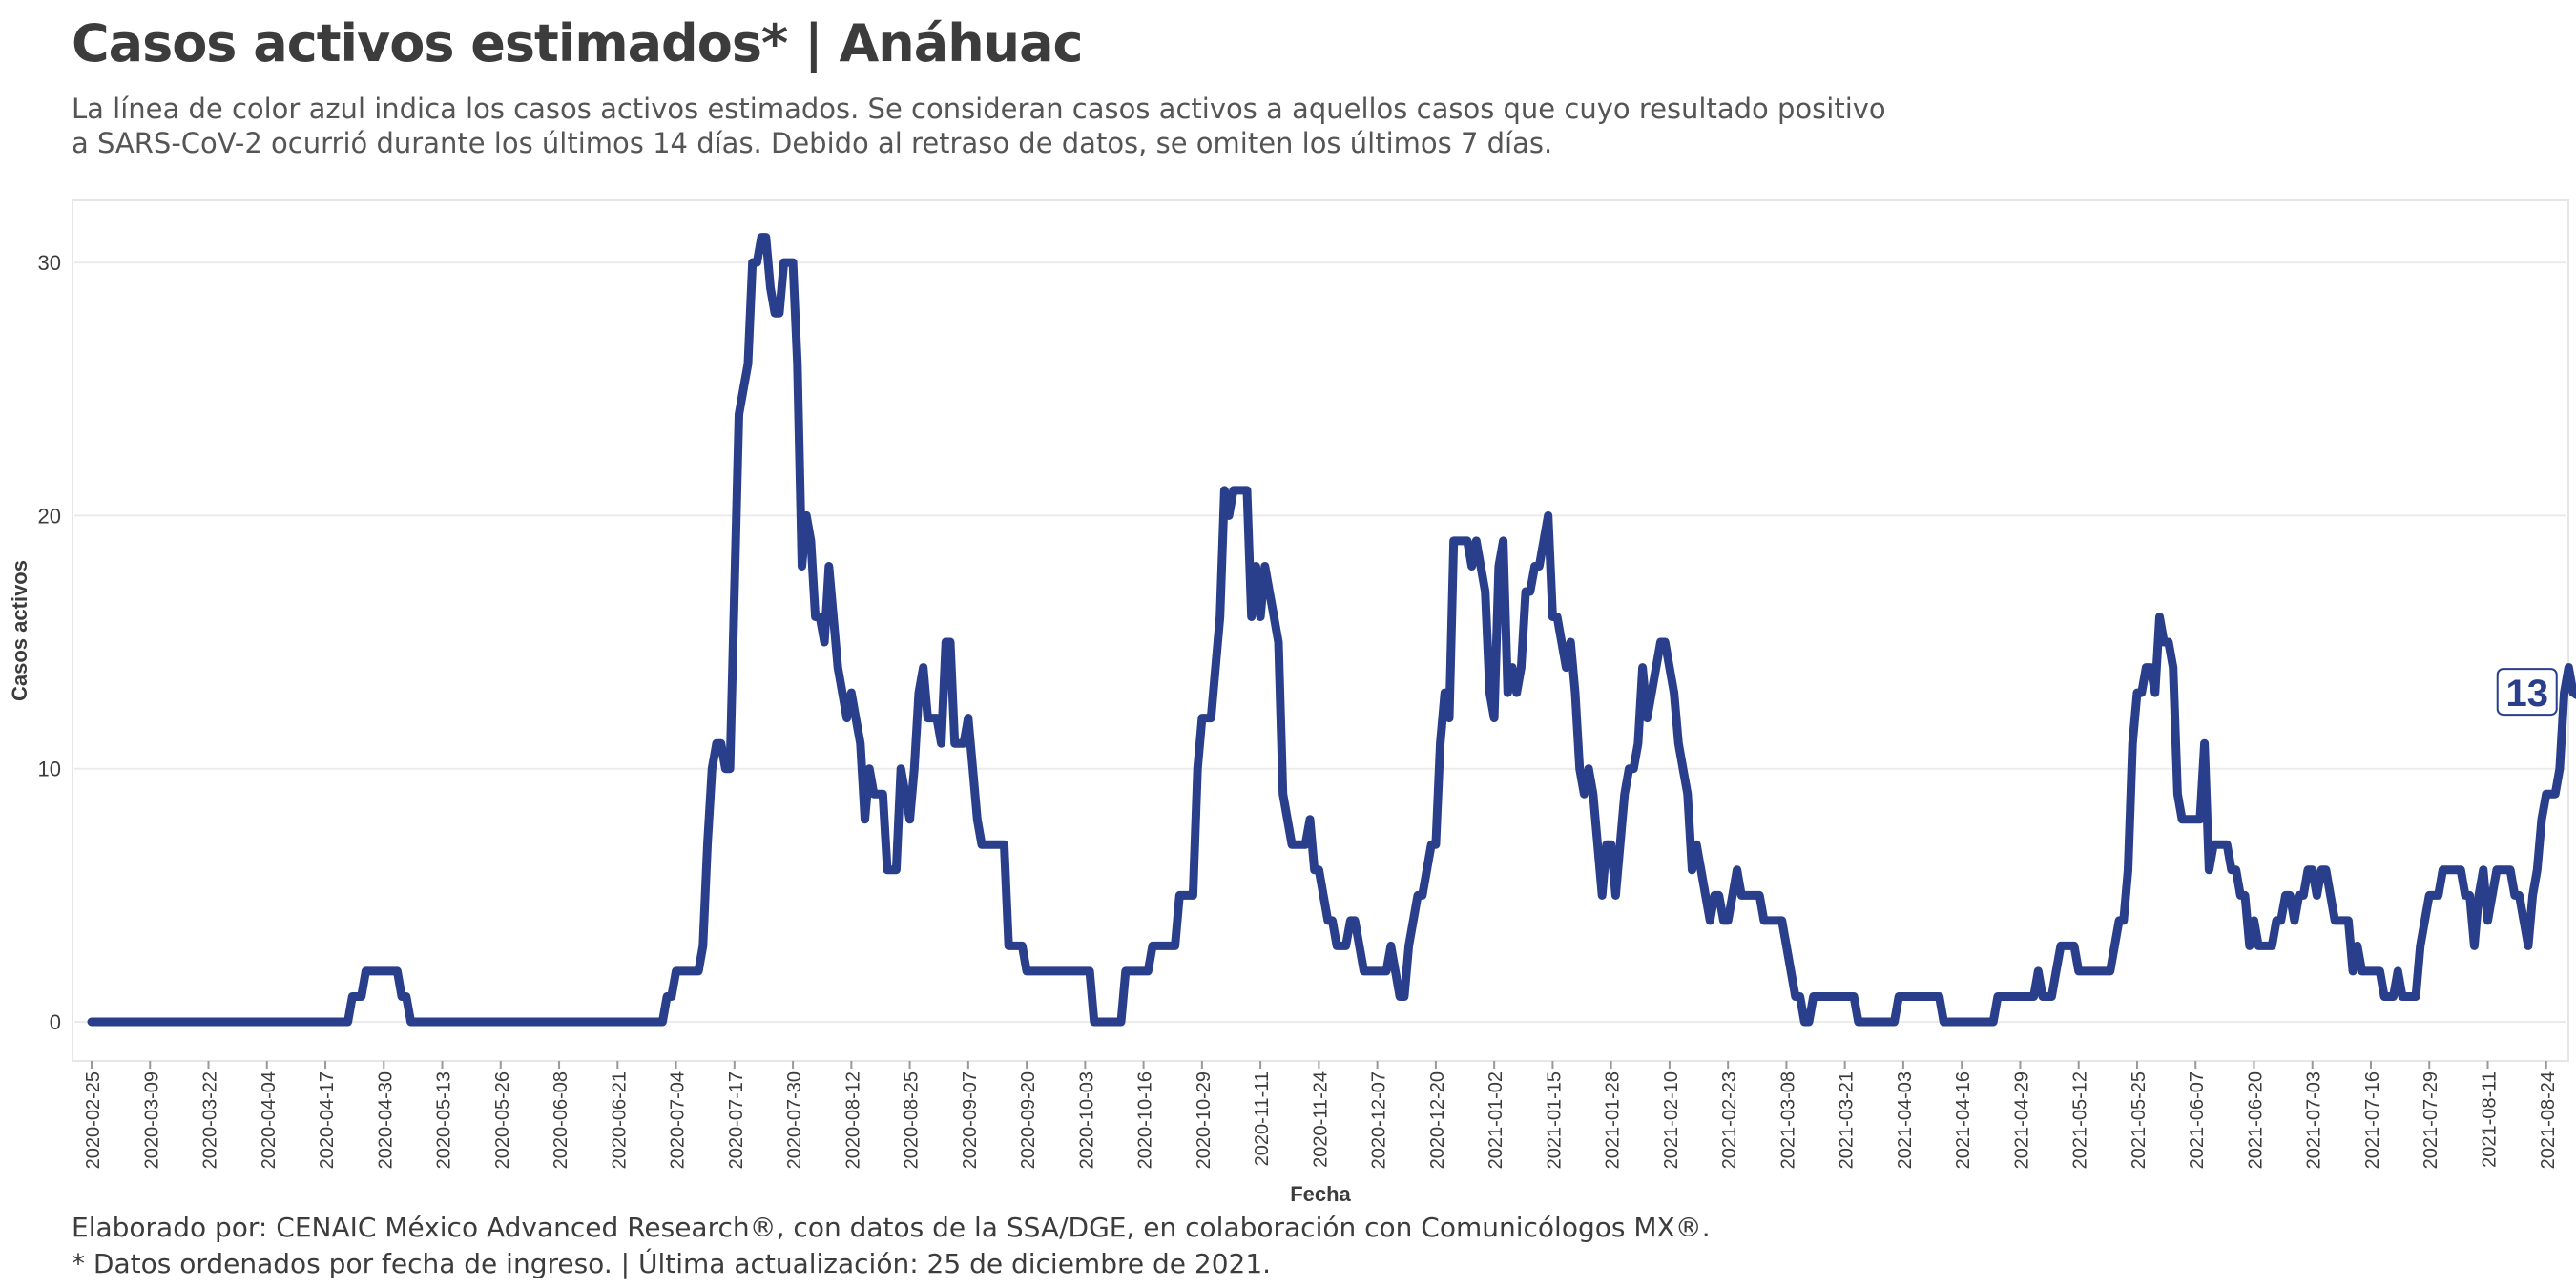 The image size is (2576, 1288). Describe the element at coordinates (736, 1120) in the screenshot. I see `x-tick-label: 2020-07-17` at that location.